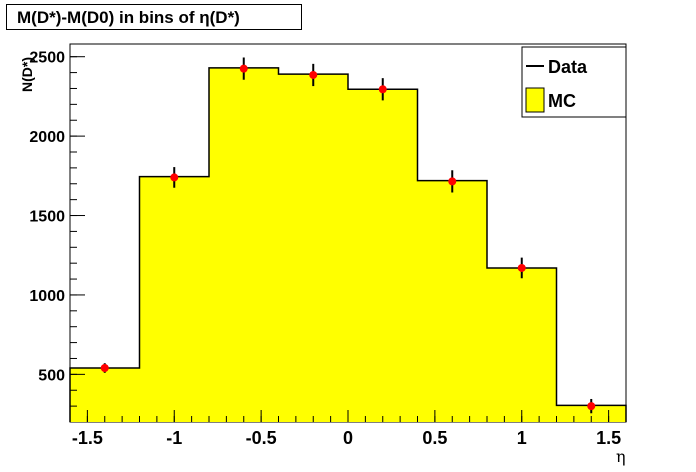 The width and height of the screenshot is (696, 472). I want to click on legend-box, so click(574, 82).